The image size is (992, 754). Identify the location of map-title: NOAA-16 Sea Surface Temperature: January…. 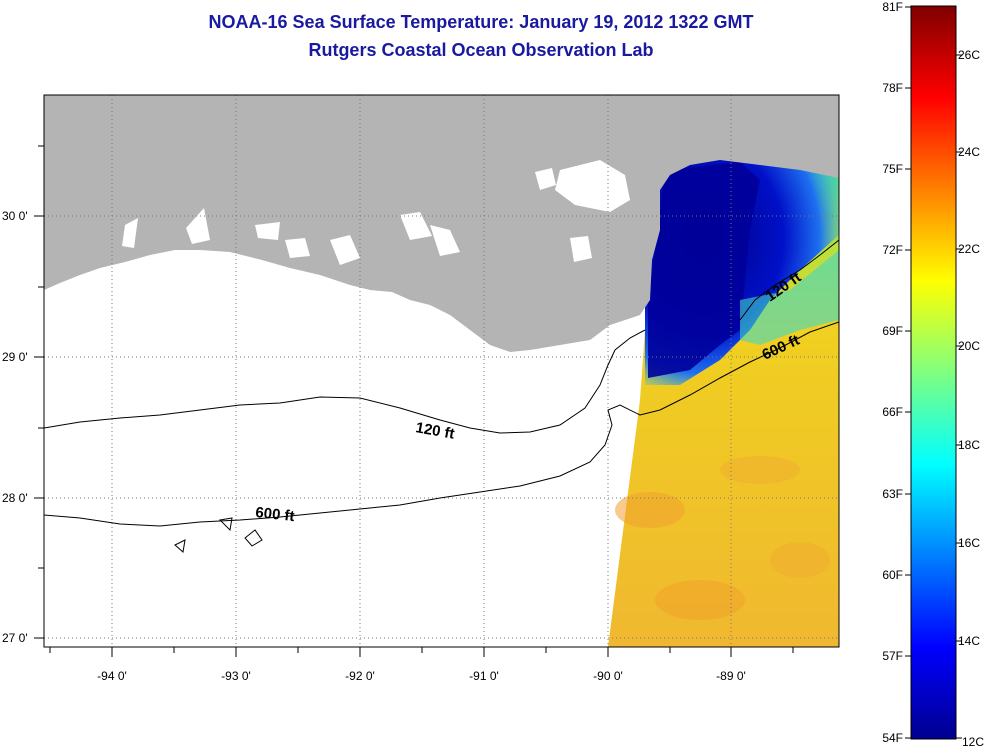
(481, 22).